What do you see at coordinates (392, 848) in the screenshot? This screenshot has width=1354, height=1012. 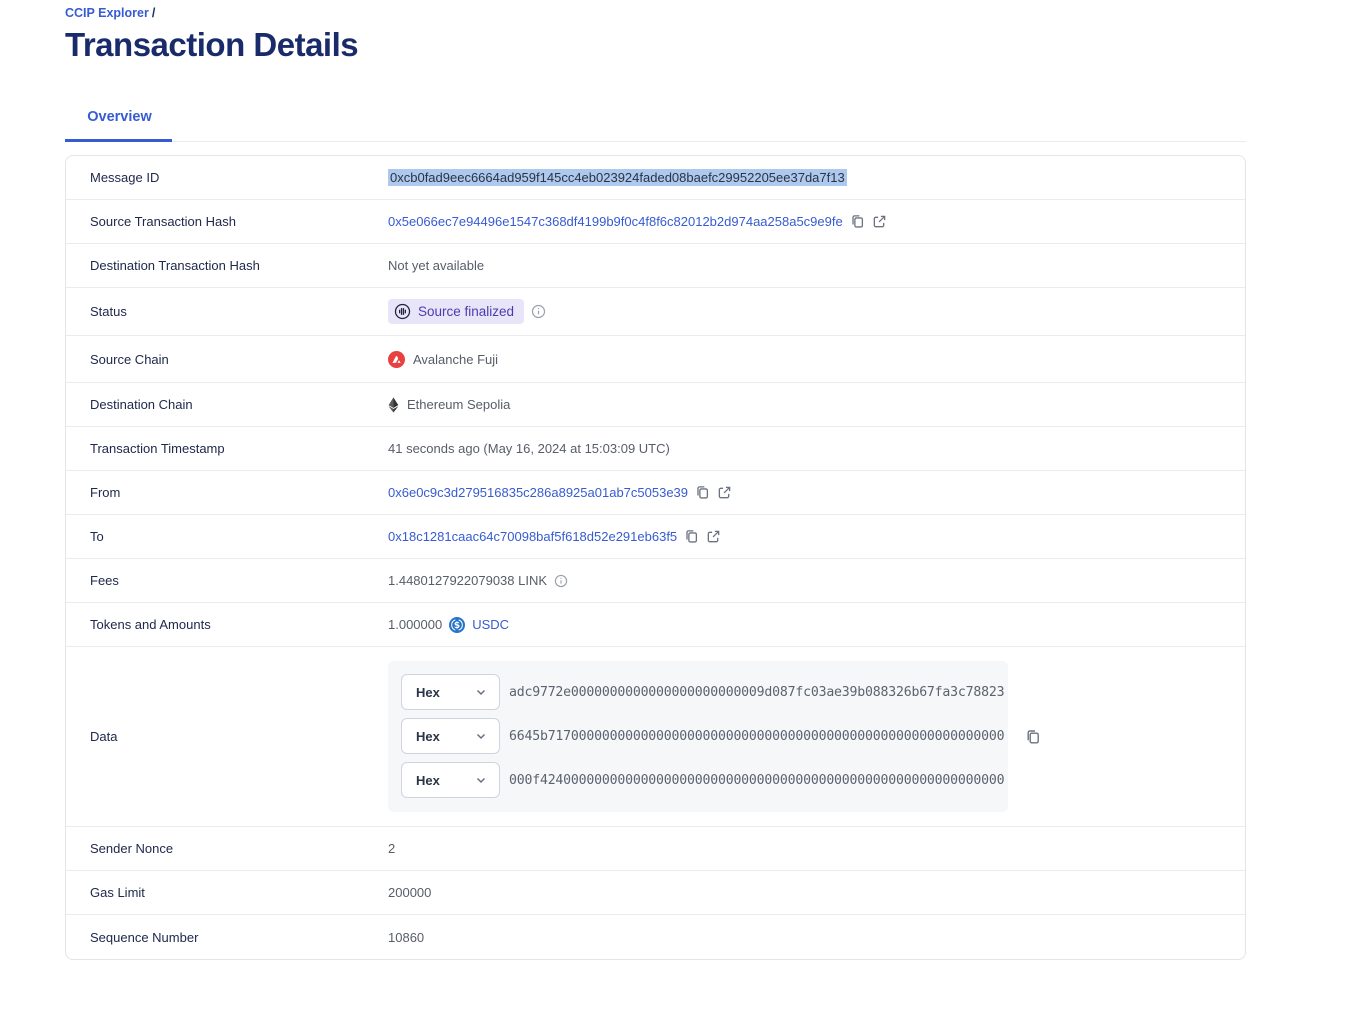 I see `sender-nonce-value: 2` at bounding box center [392, 848].